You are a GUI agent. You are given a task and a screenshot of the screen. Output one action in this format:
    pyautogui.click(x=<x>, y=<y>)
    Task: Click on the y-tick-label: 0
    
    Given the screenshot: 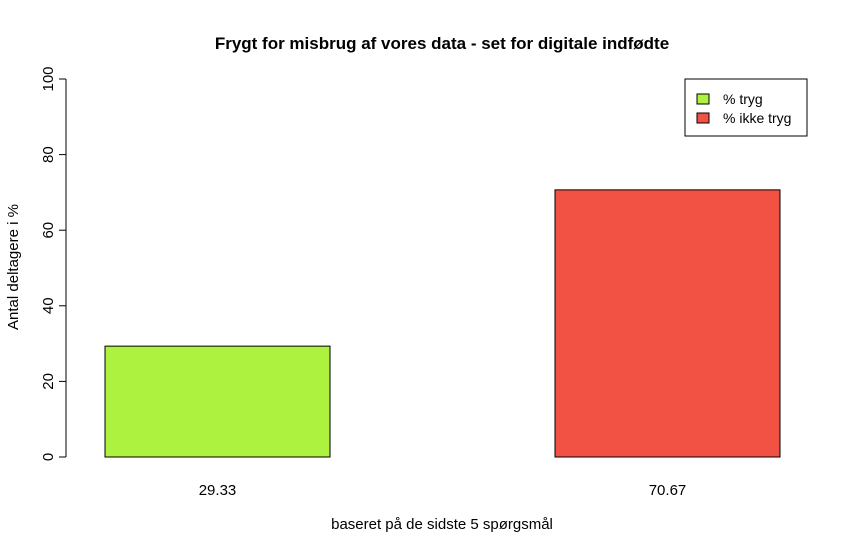 What is the action you would take?
    pyautogui.click(x=48, y=457)
    